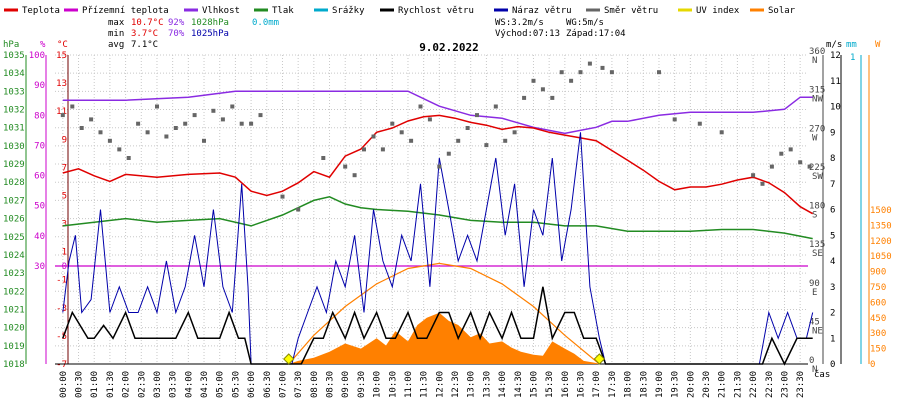 This screenshot has height=400, width=900. What do you see at coordinates (61, 365) in the screenshot?
I see `temp-tick-label: -7` at bounding box center [61, 365].